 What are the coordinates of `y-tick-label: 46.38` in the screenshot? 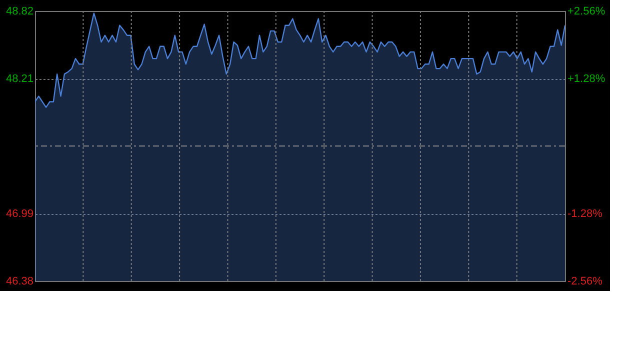 It's located at (20, 282).